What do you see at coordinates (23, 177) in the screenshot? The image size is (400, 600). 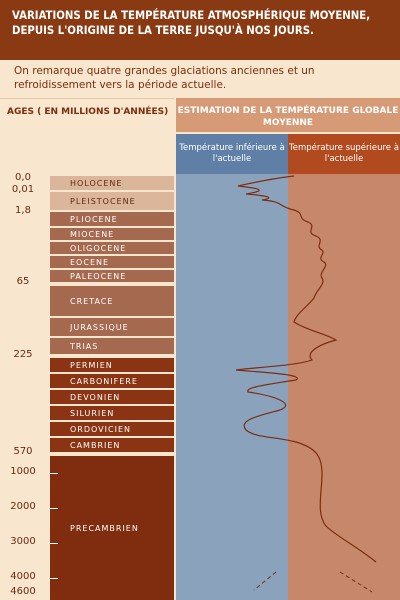 I see `age-tick-label: 0,0` at bounding box center [23, 177].